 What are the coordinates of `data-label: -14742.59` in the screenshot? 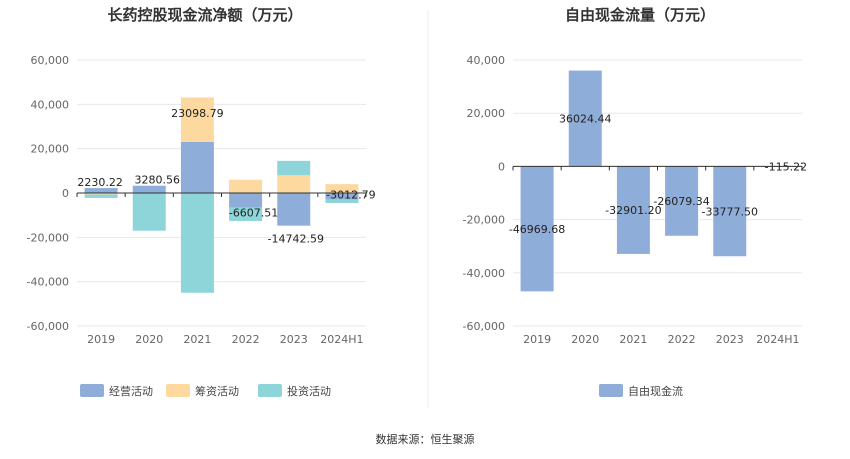 It's located at (296, 239).